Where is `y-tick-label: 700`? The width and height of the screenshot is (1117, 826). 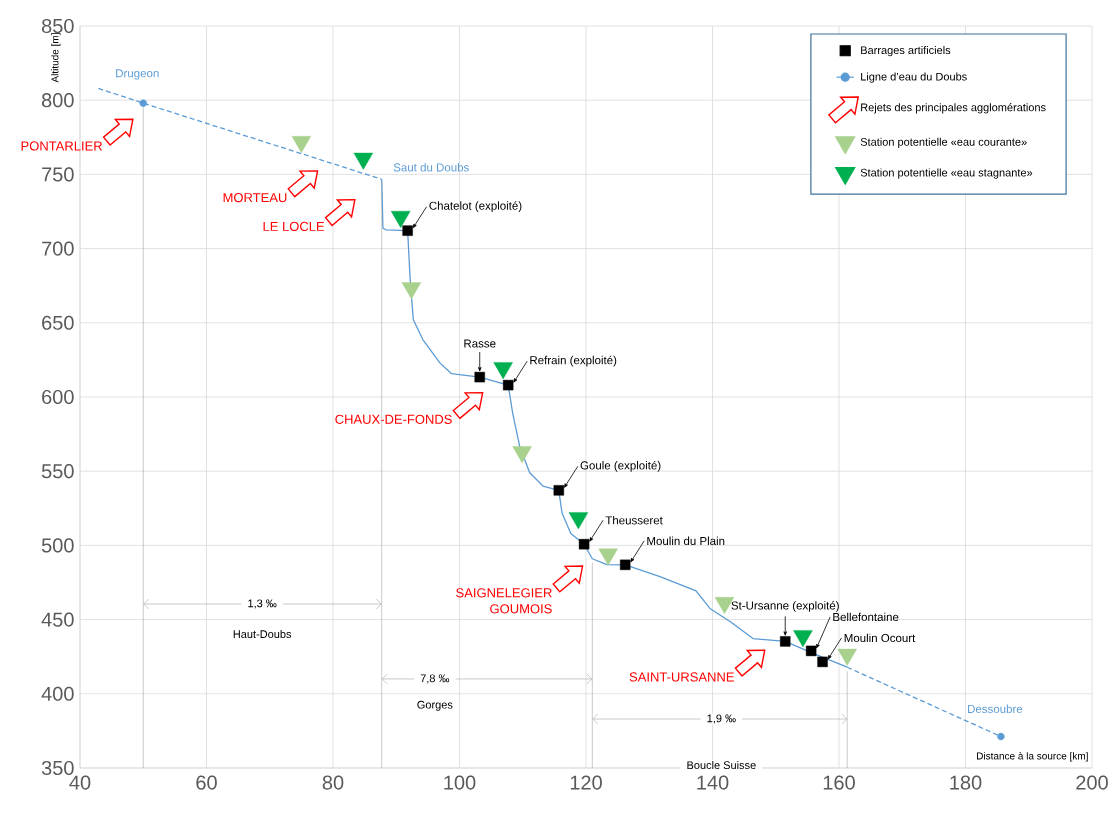
y-tick-label: 700 is located at coordinates (58, 248).